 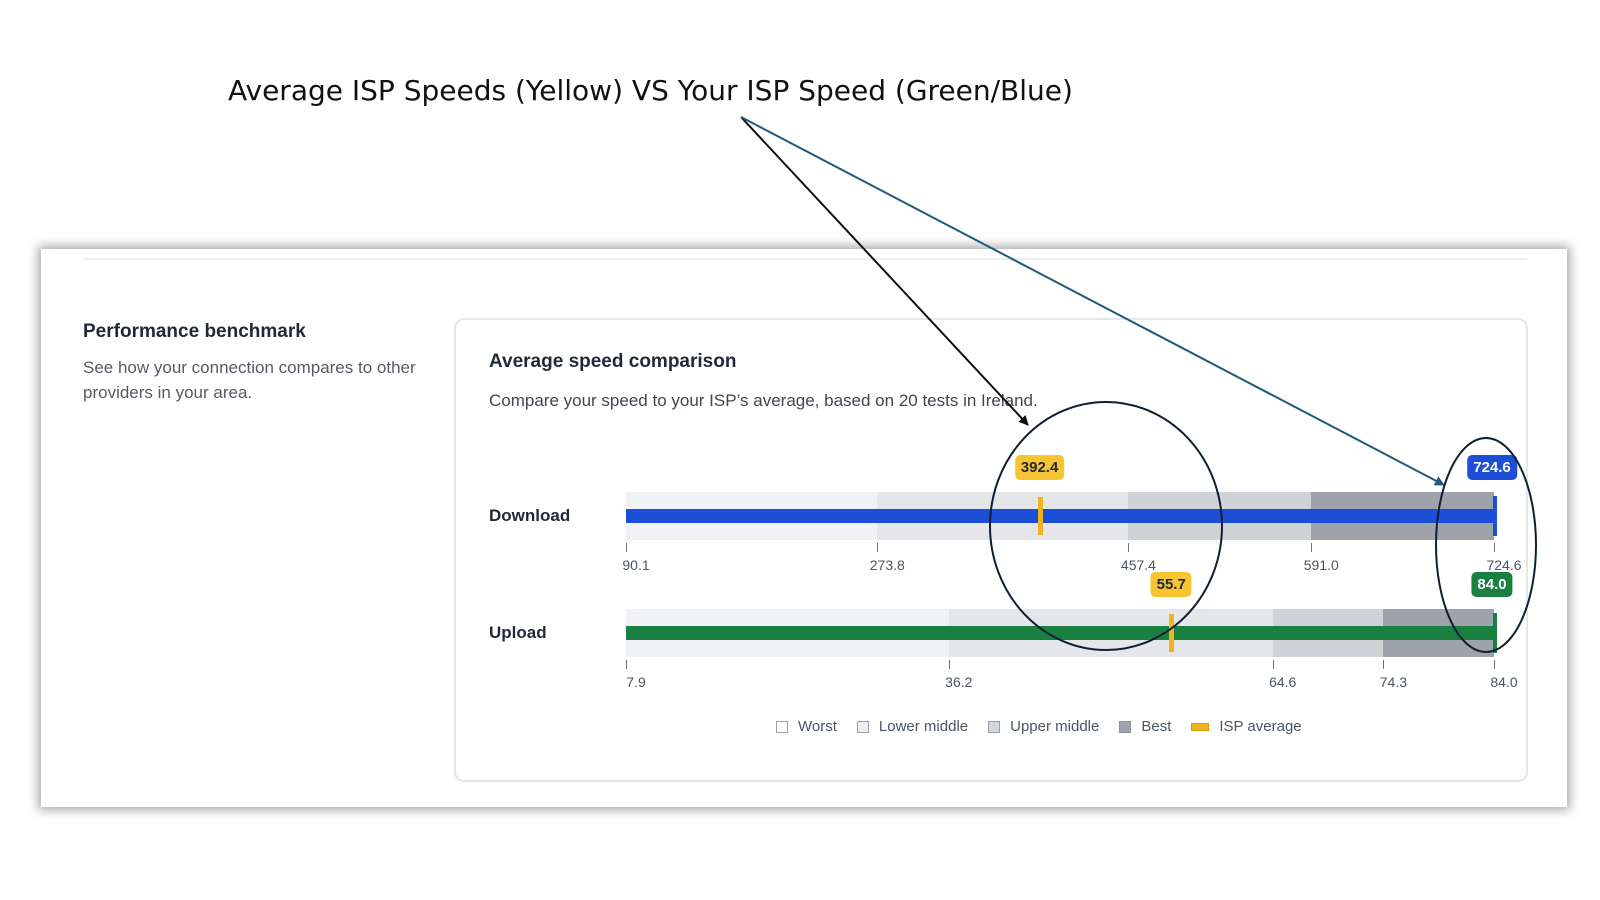 I want to click on tick-label: 7.9, so click(x=636, y=682).